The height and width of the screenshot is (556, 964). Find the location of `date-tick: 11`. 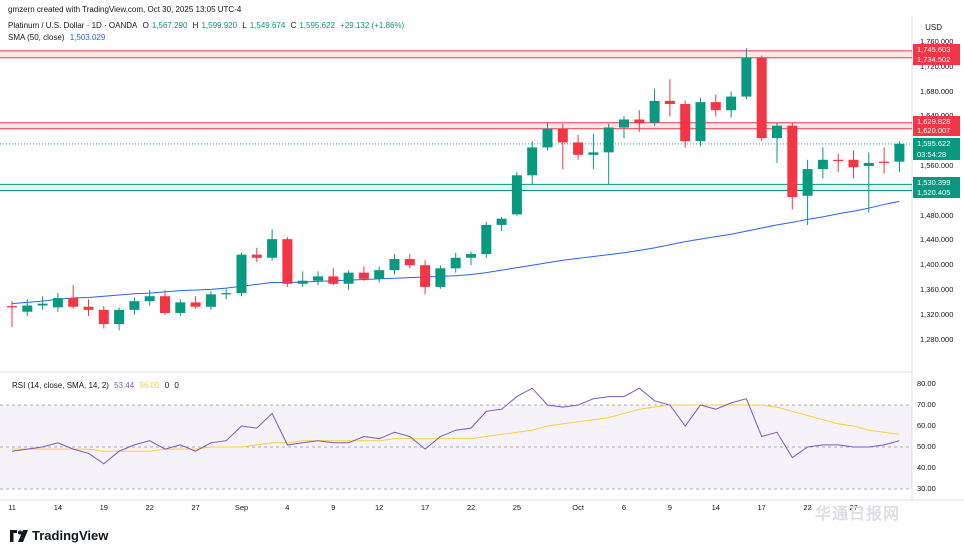

date-tick: 11 is located at coordinates (12, 507).